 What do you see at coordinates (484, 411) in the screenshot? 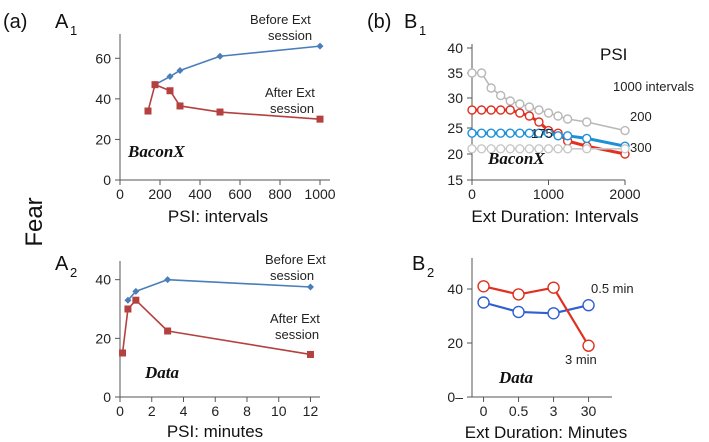
I see `xtick-label-b2-0: 0` at bounding box center [484, 411].